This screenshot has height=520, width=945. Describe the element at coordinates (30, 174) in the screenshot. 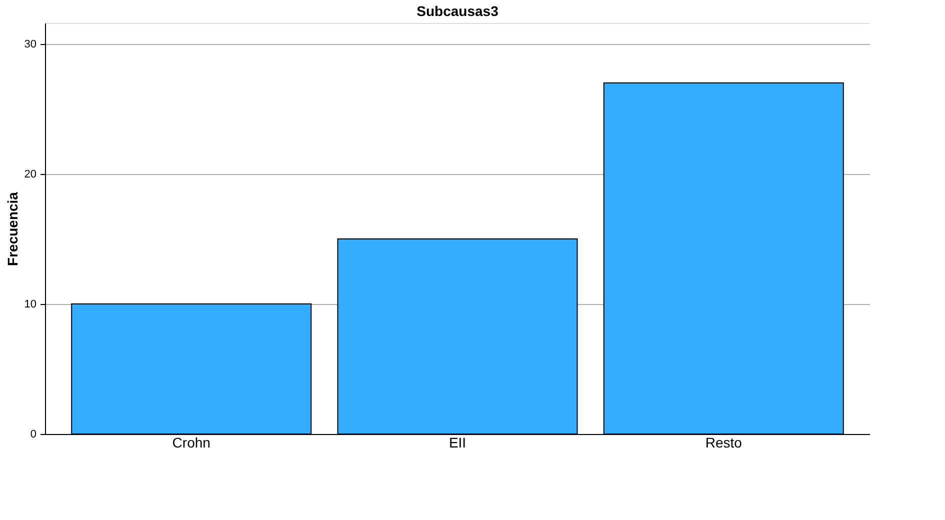

I see `y-tick-label: 20` at that location.